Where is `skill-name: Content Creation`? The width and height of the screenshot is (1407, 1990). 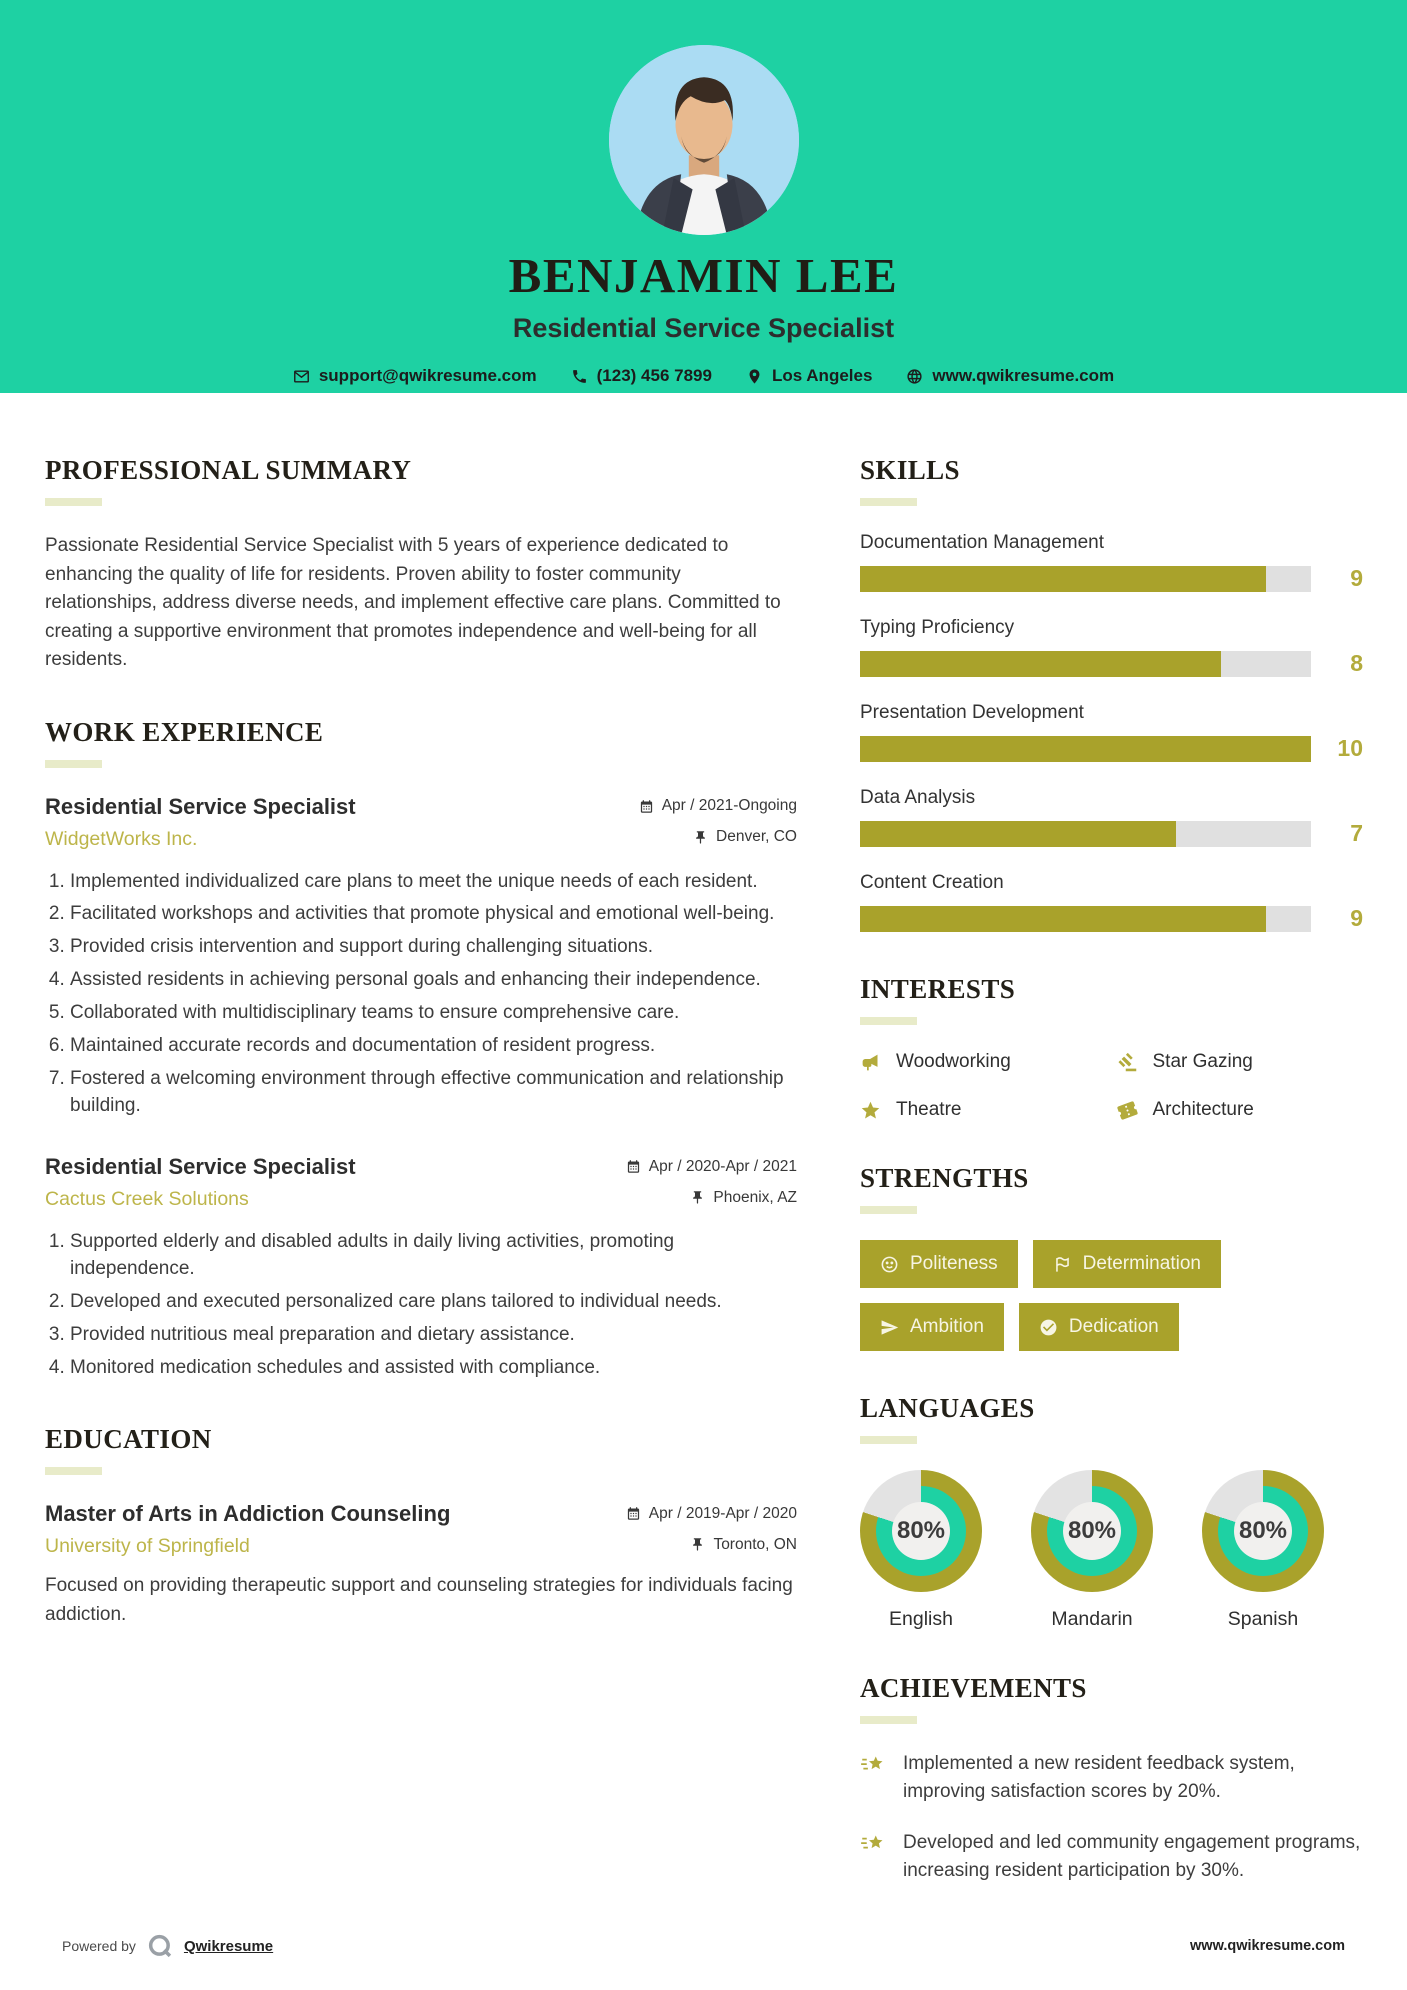 skill-name: Content Creation is located at coordinates (932, 882).